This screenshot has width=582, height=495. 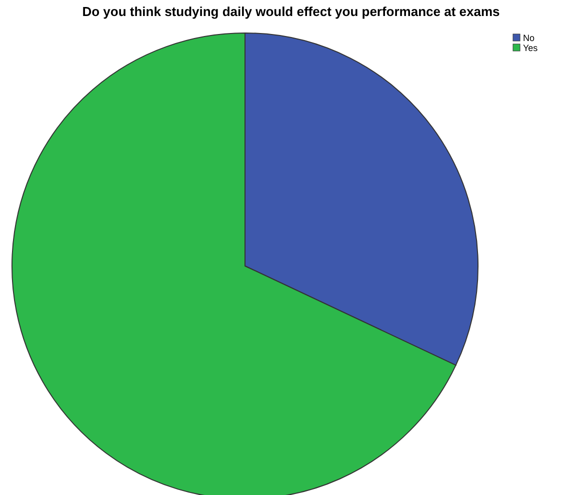 I want to click on legend-label: Yes, so click(x=530, y=48).